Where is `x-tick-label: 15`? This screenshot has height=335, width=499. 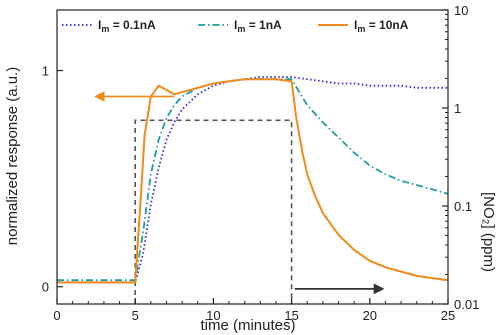 x-tick-label: 15 is located at coordinates (291, 315).